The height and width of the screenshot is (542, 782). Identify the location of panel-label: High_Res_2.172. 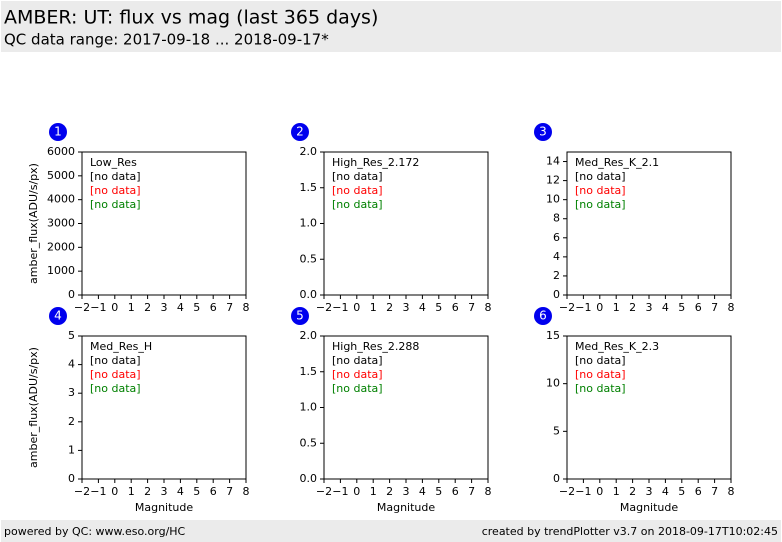
(375, 162).